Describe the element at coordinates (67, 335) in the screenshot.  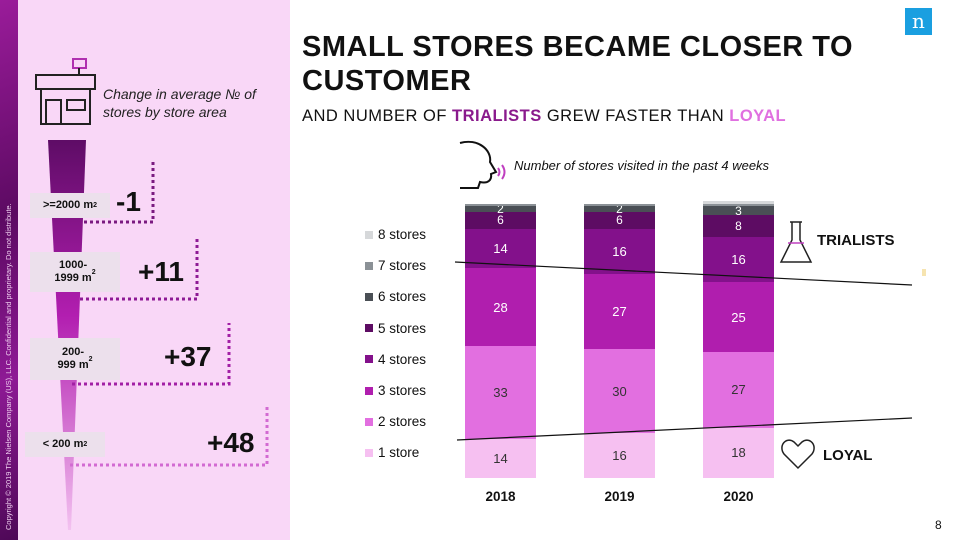
I see `funnel` at that location.